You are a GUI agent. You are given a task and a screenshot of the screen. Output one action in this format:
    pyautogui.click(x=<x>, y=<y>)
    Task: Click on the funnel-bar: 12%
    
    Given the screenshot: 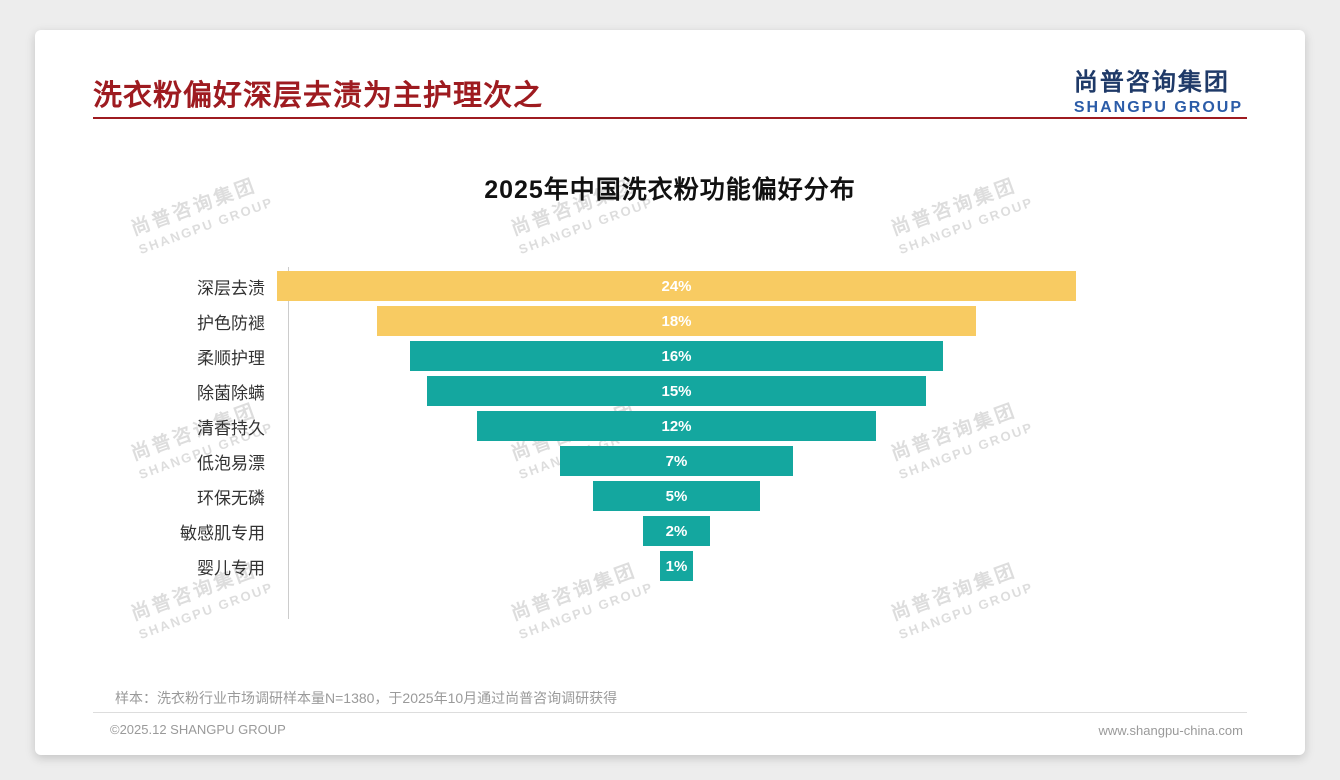 What is the action you would take?
    pyautogui.click(x=676, y=426)
    